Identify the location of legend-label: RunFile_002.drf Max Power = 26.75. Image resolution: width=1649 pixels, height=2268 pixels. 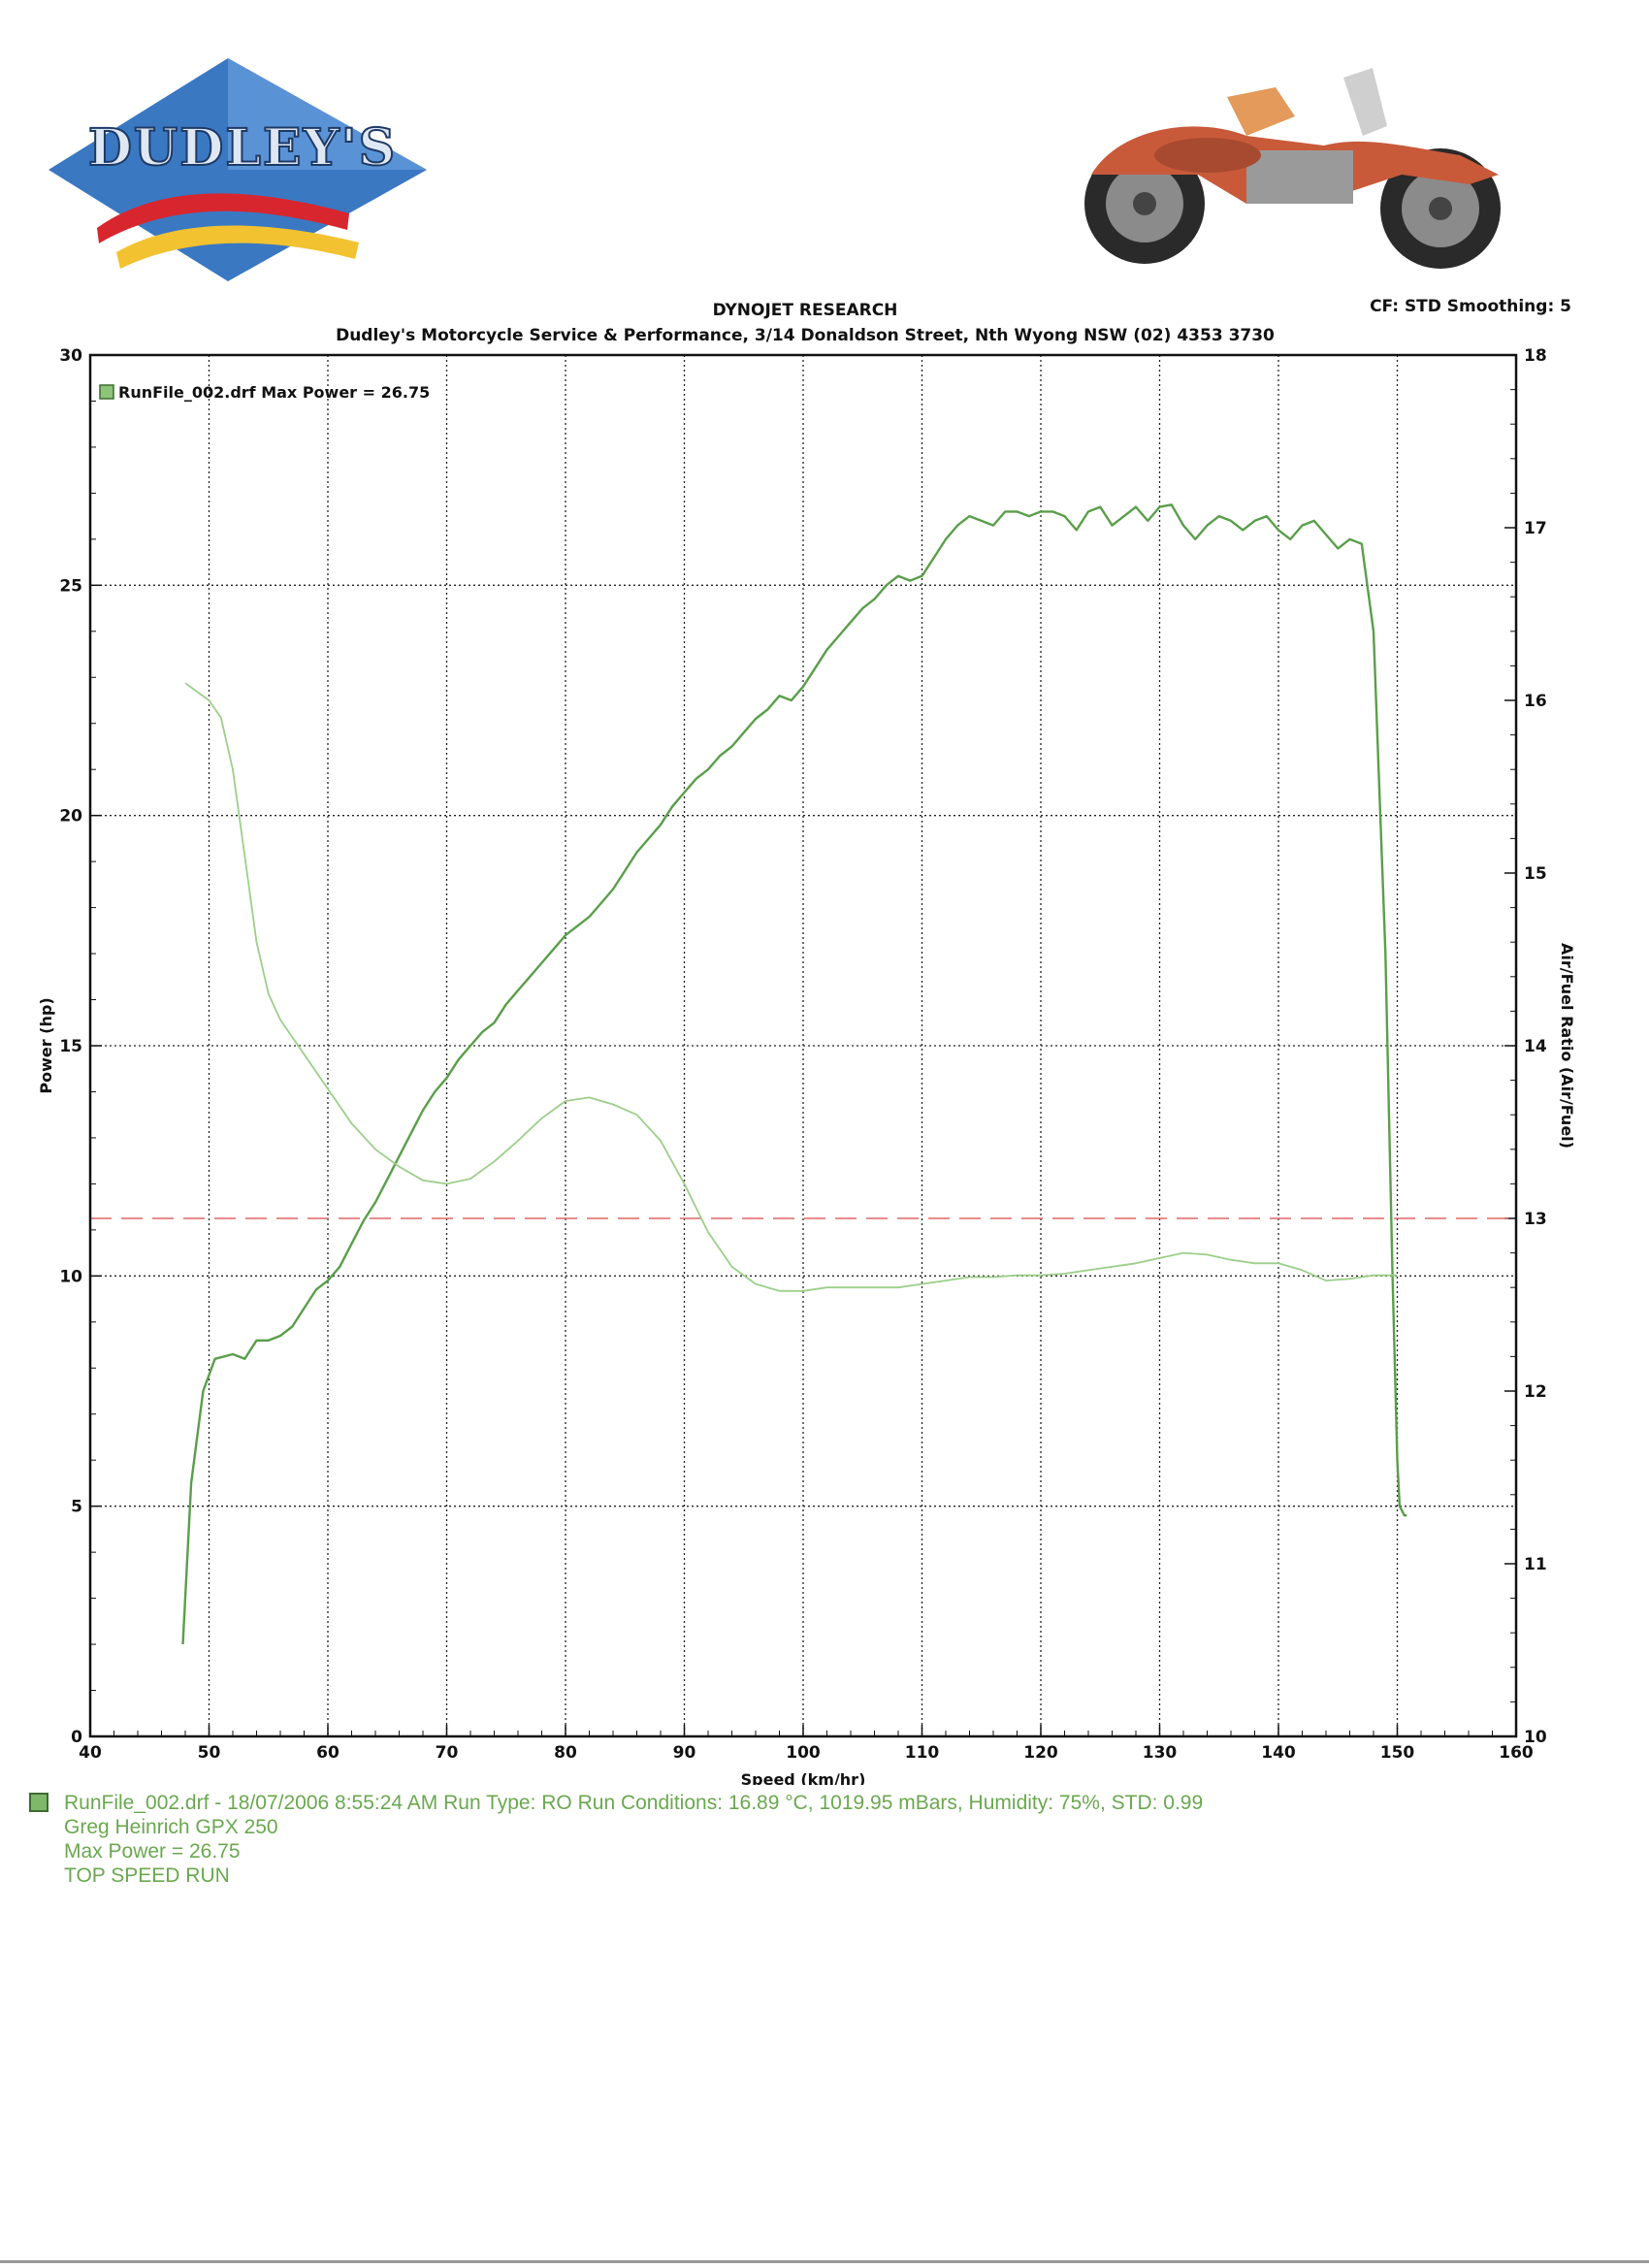
(274, 392).